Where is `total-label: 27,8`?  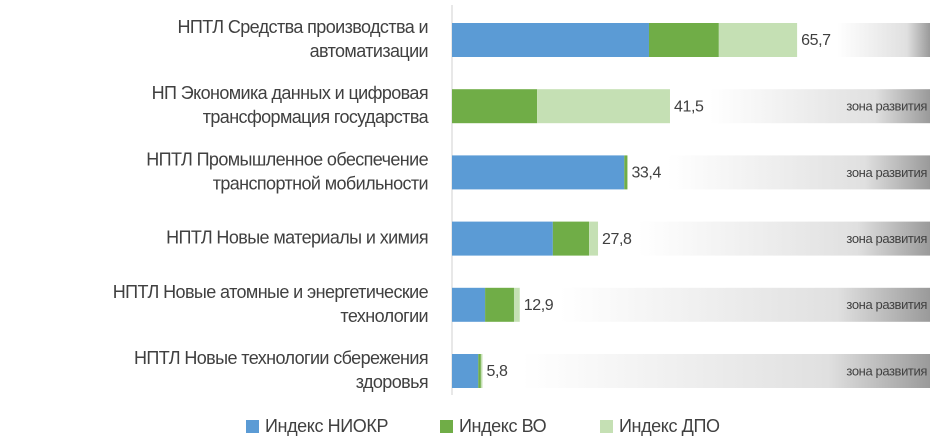
total-label: 27,8 is located at coordinates (617, 239).